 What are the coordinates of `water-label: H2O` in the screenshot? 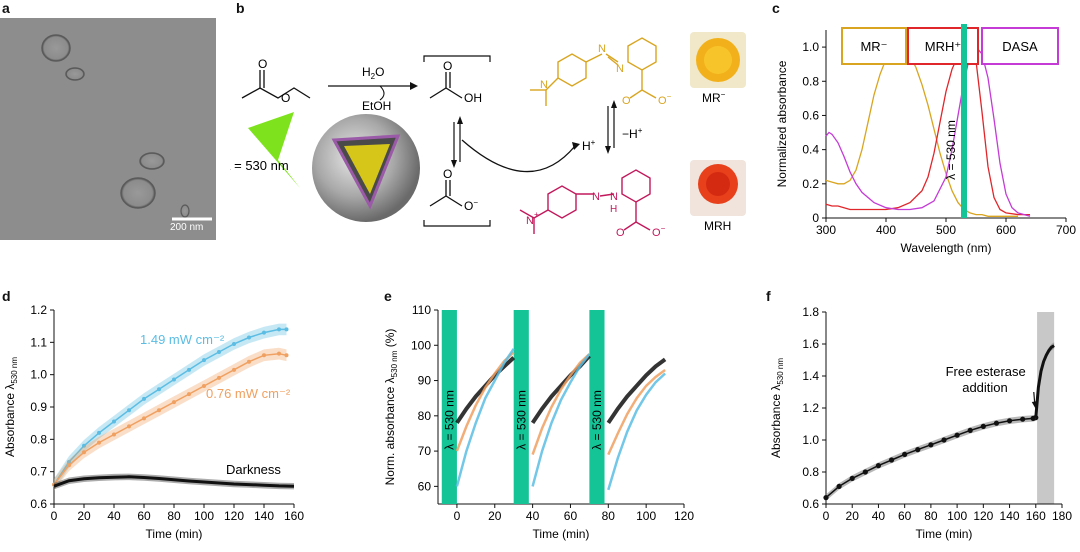 It's located at (373, 73).